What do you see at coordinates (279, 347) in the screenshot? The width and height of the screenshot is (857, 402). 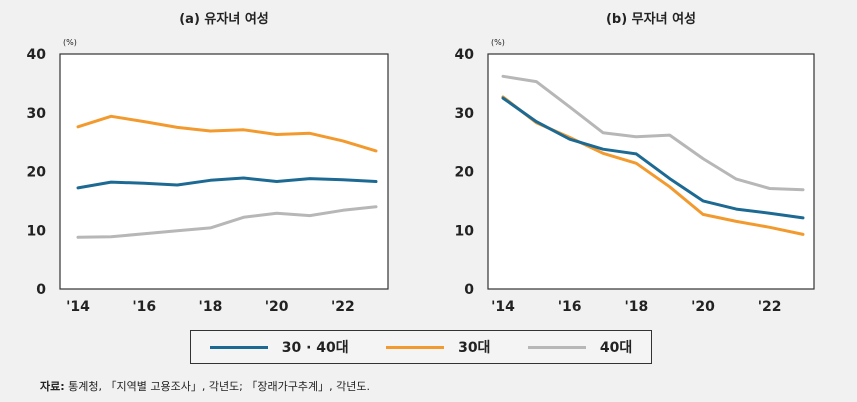 I see `legend-item-3040: 30 · 40대` at bounding box center [279, 347].